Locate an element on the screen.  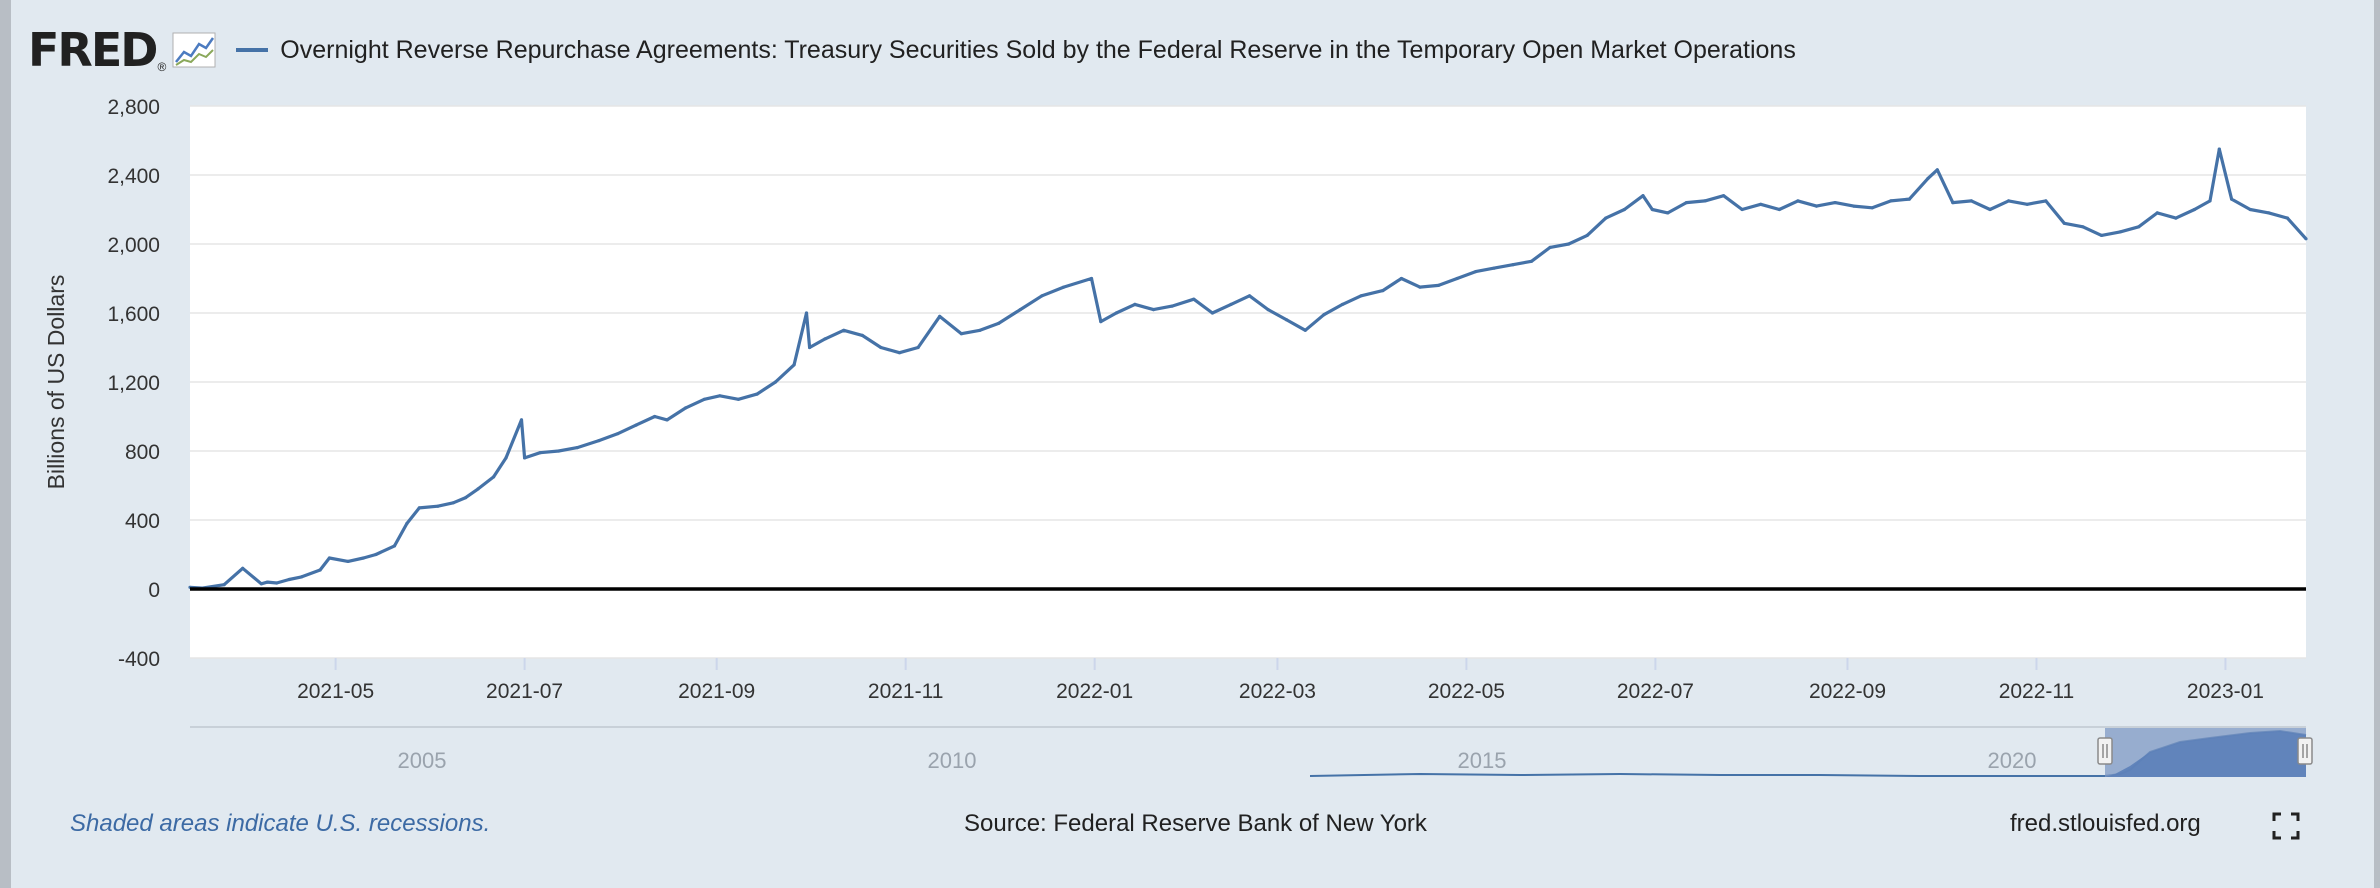
y-tick-label: 1,600 is located at coordinates (133, 314).